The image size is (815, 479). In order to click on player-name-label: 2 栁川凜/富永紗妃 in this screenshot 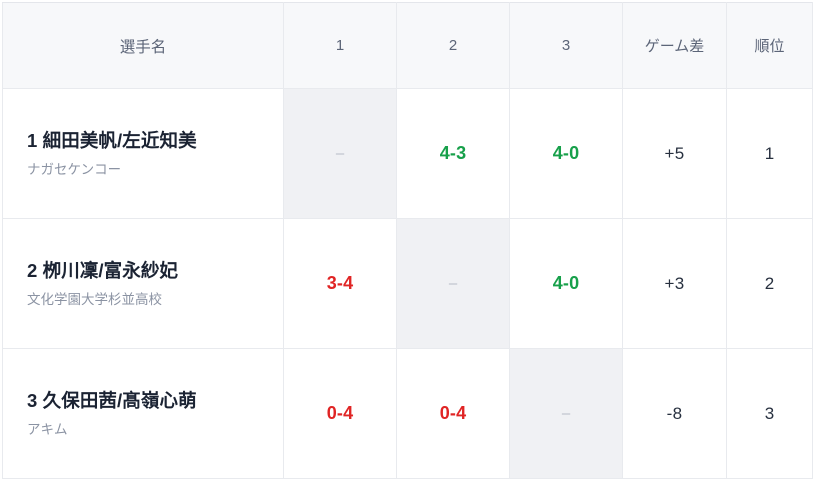, I will do `click(103, 270)`.